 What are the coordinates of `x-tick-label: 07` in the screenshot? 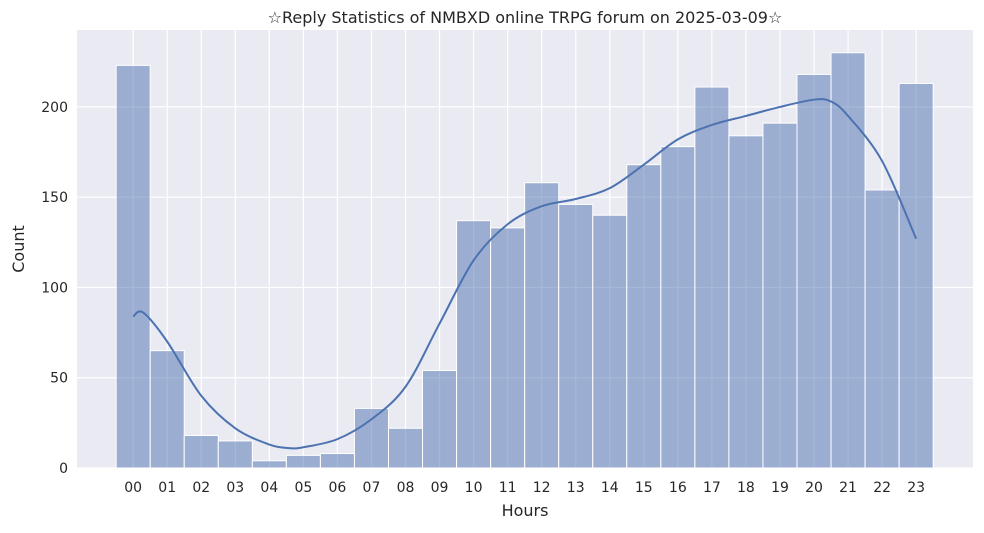 It's located at (372, 488).